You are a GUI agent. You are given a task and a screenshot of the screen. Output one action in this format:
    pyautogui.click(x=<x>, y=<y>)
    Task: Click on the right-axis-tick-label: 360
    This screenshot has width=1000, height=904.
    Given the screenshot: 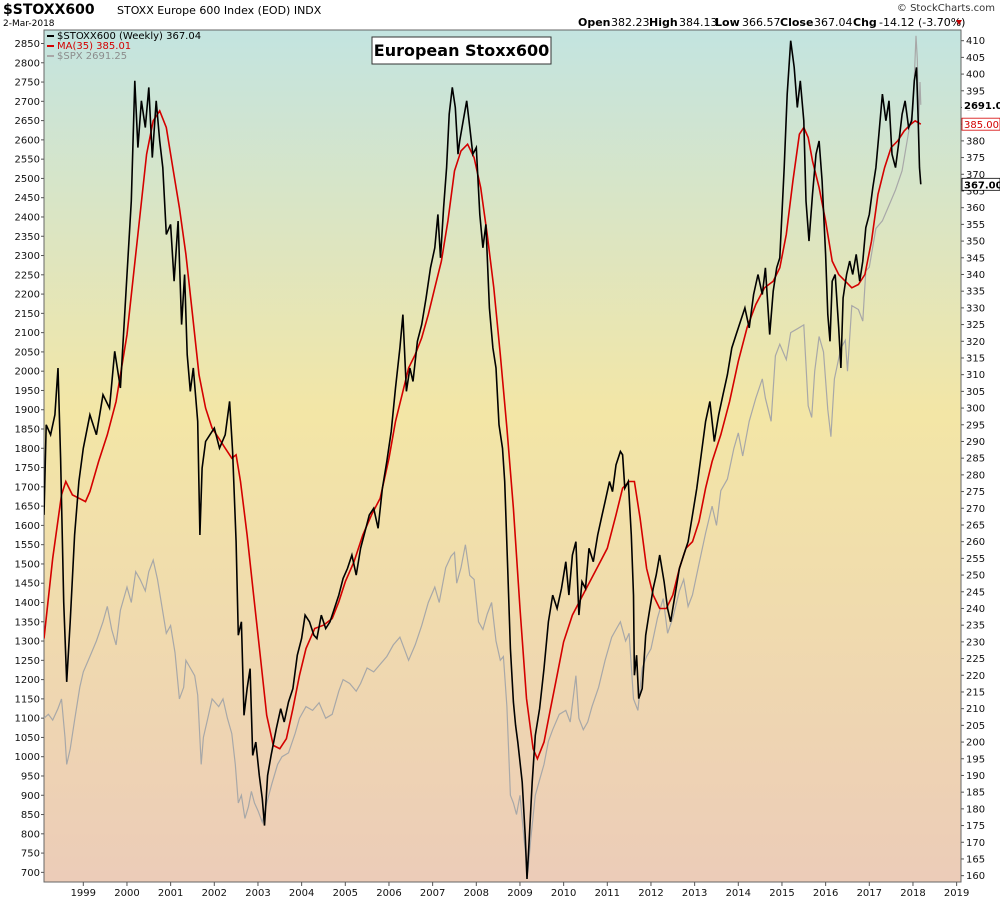 What is the action you would take?
    pyautogui.click(x=975, y=208)
    